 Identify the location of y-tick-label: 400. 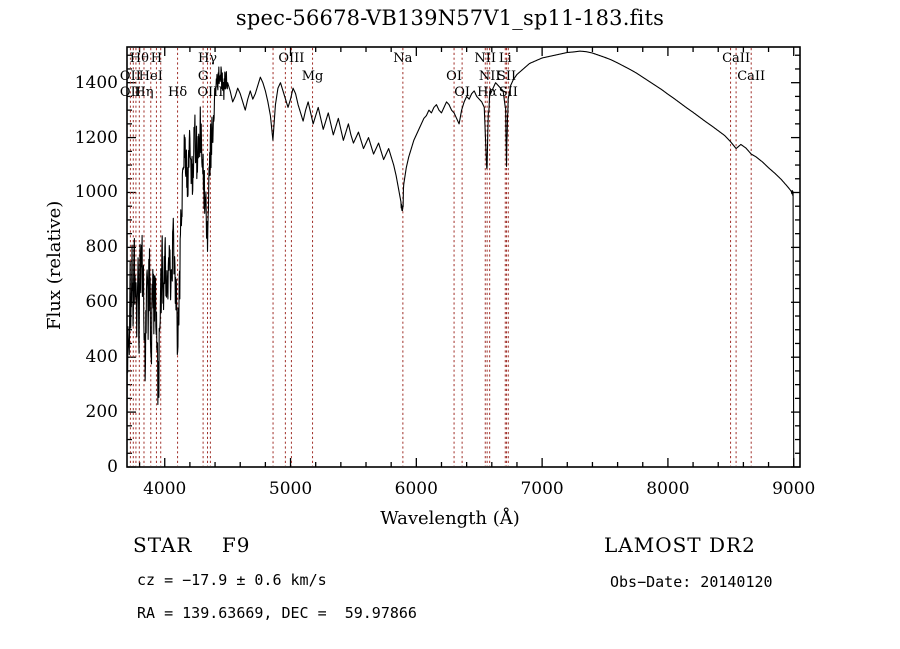
(101, 357).